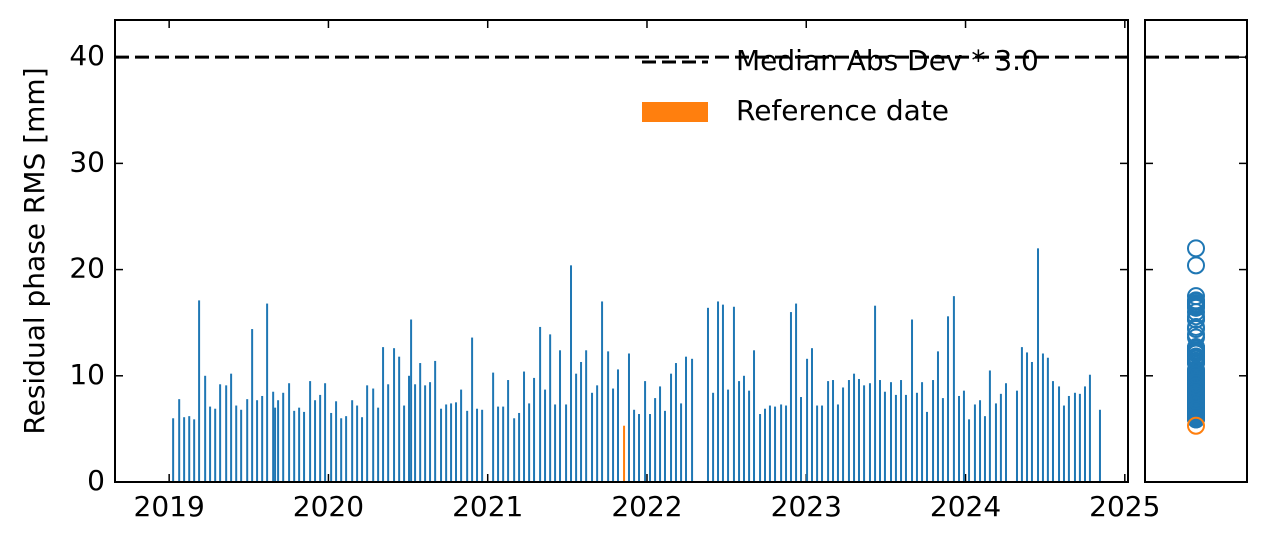 This screenshot has width=1268, height=549. Describe the element at coordinates (806, 506) in the screenshot. I see `x-tick-label: 2023` at that location.